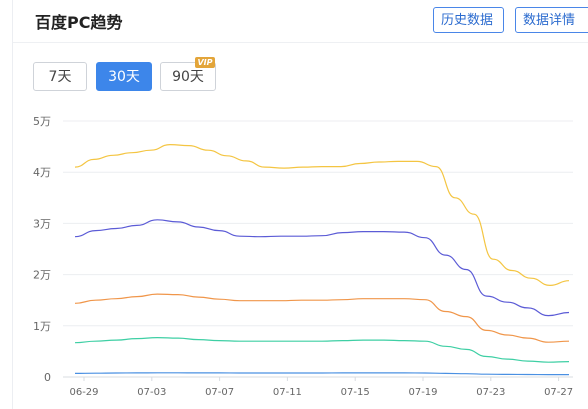 The width and height of the screenshot is (588, 409). I want to click on y-tick-label: 0, so click(47, 377).